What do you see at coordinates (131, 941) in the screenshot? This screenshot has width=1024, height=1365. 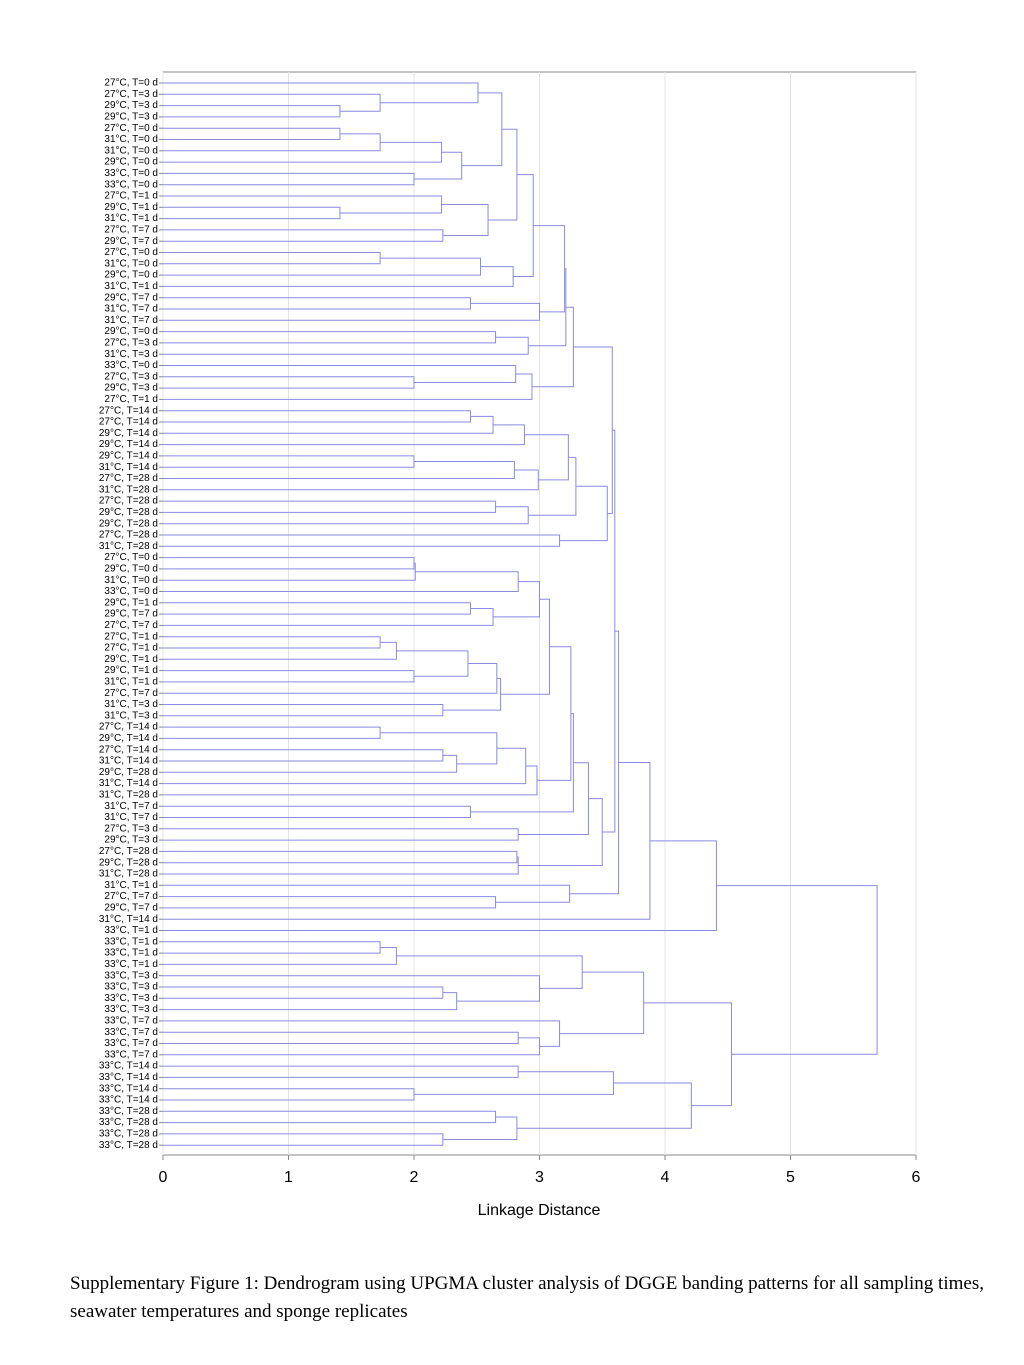 I see `leaf-label: 33°C, T=1 d` at bounding box center [131, 941].